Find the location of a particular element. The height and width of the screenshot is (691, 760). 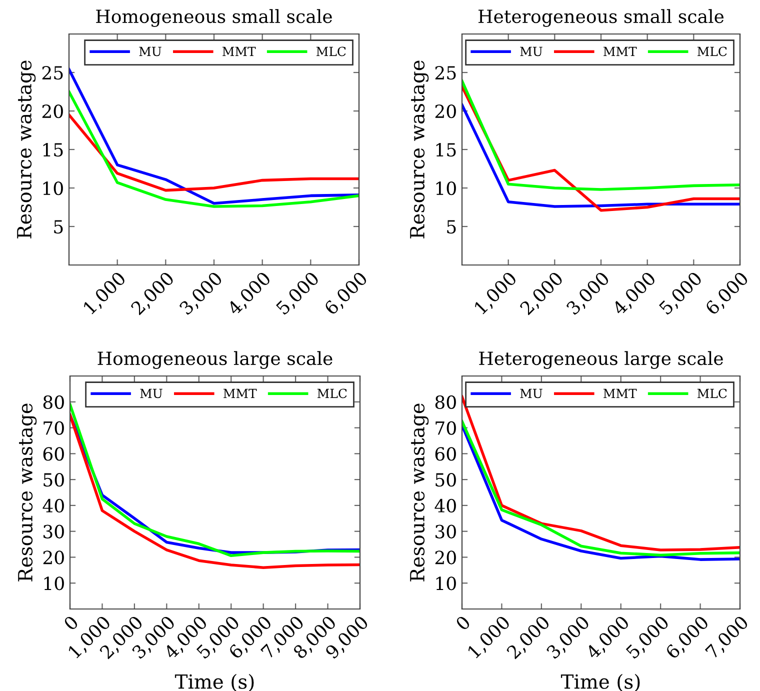

chart-title: Homogeneous small scale is located at coordinates (214, 18).